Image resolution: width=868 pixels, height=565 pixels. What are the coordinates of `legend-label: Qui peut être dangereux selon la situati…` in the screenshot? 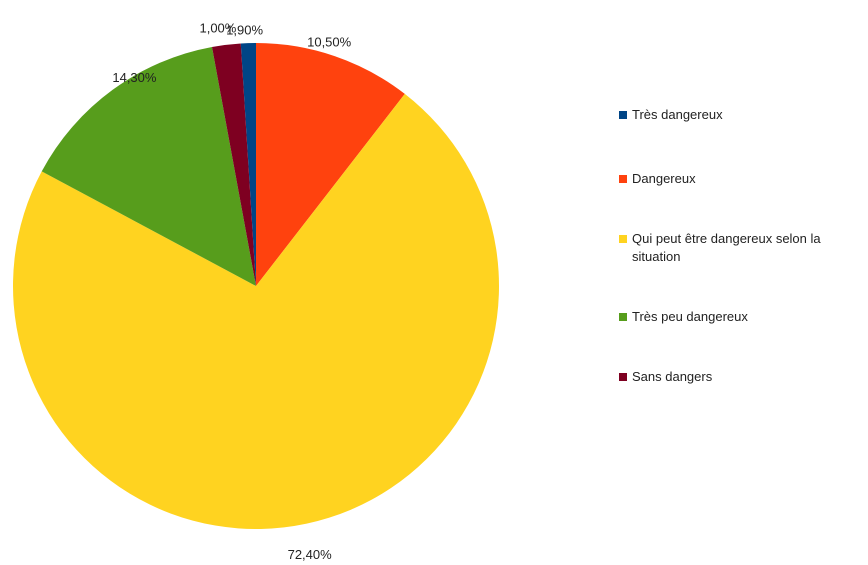 It's located at (726, 247).